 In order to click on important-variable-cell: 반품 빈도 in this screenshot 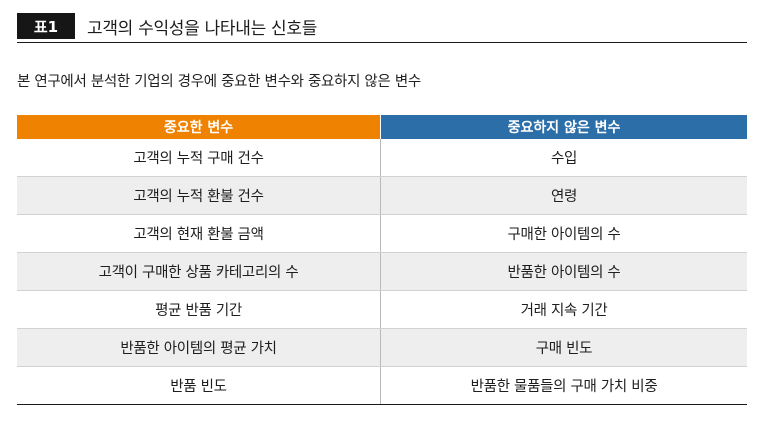, I will do `click(199, 385)`.